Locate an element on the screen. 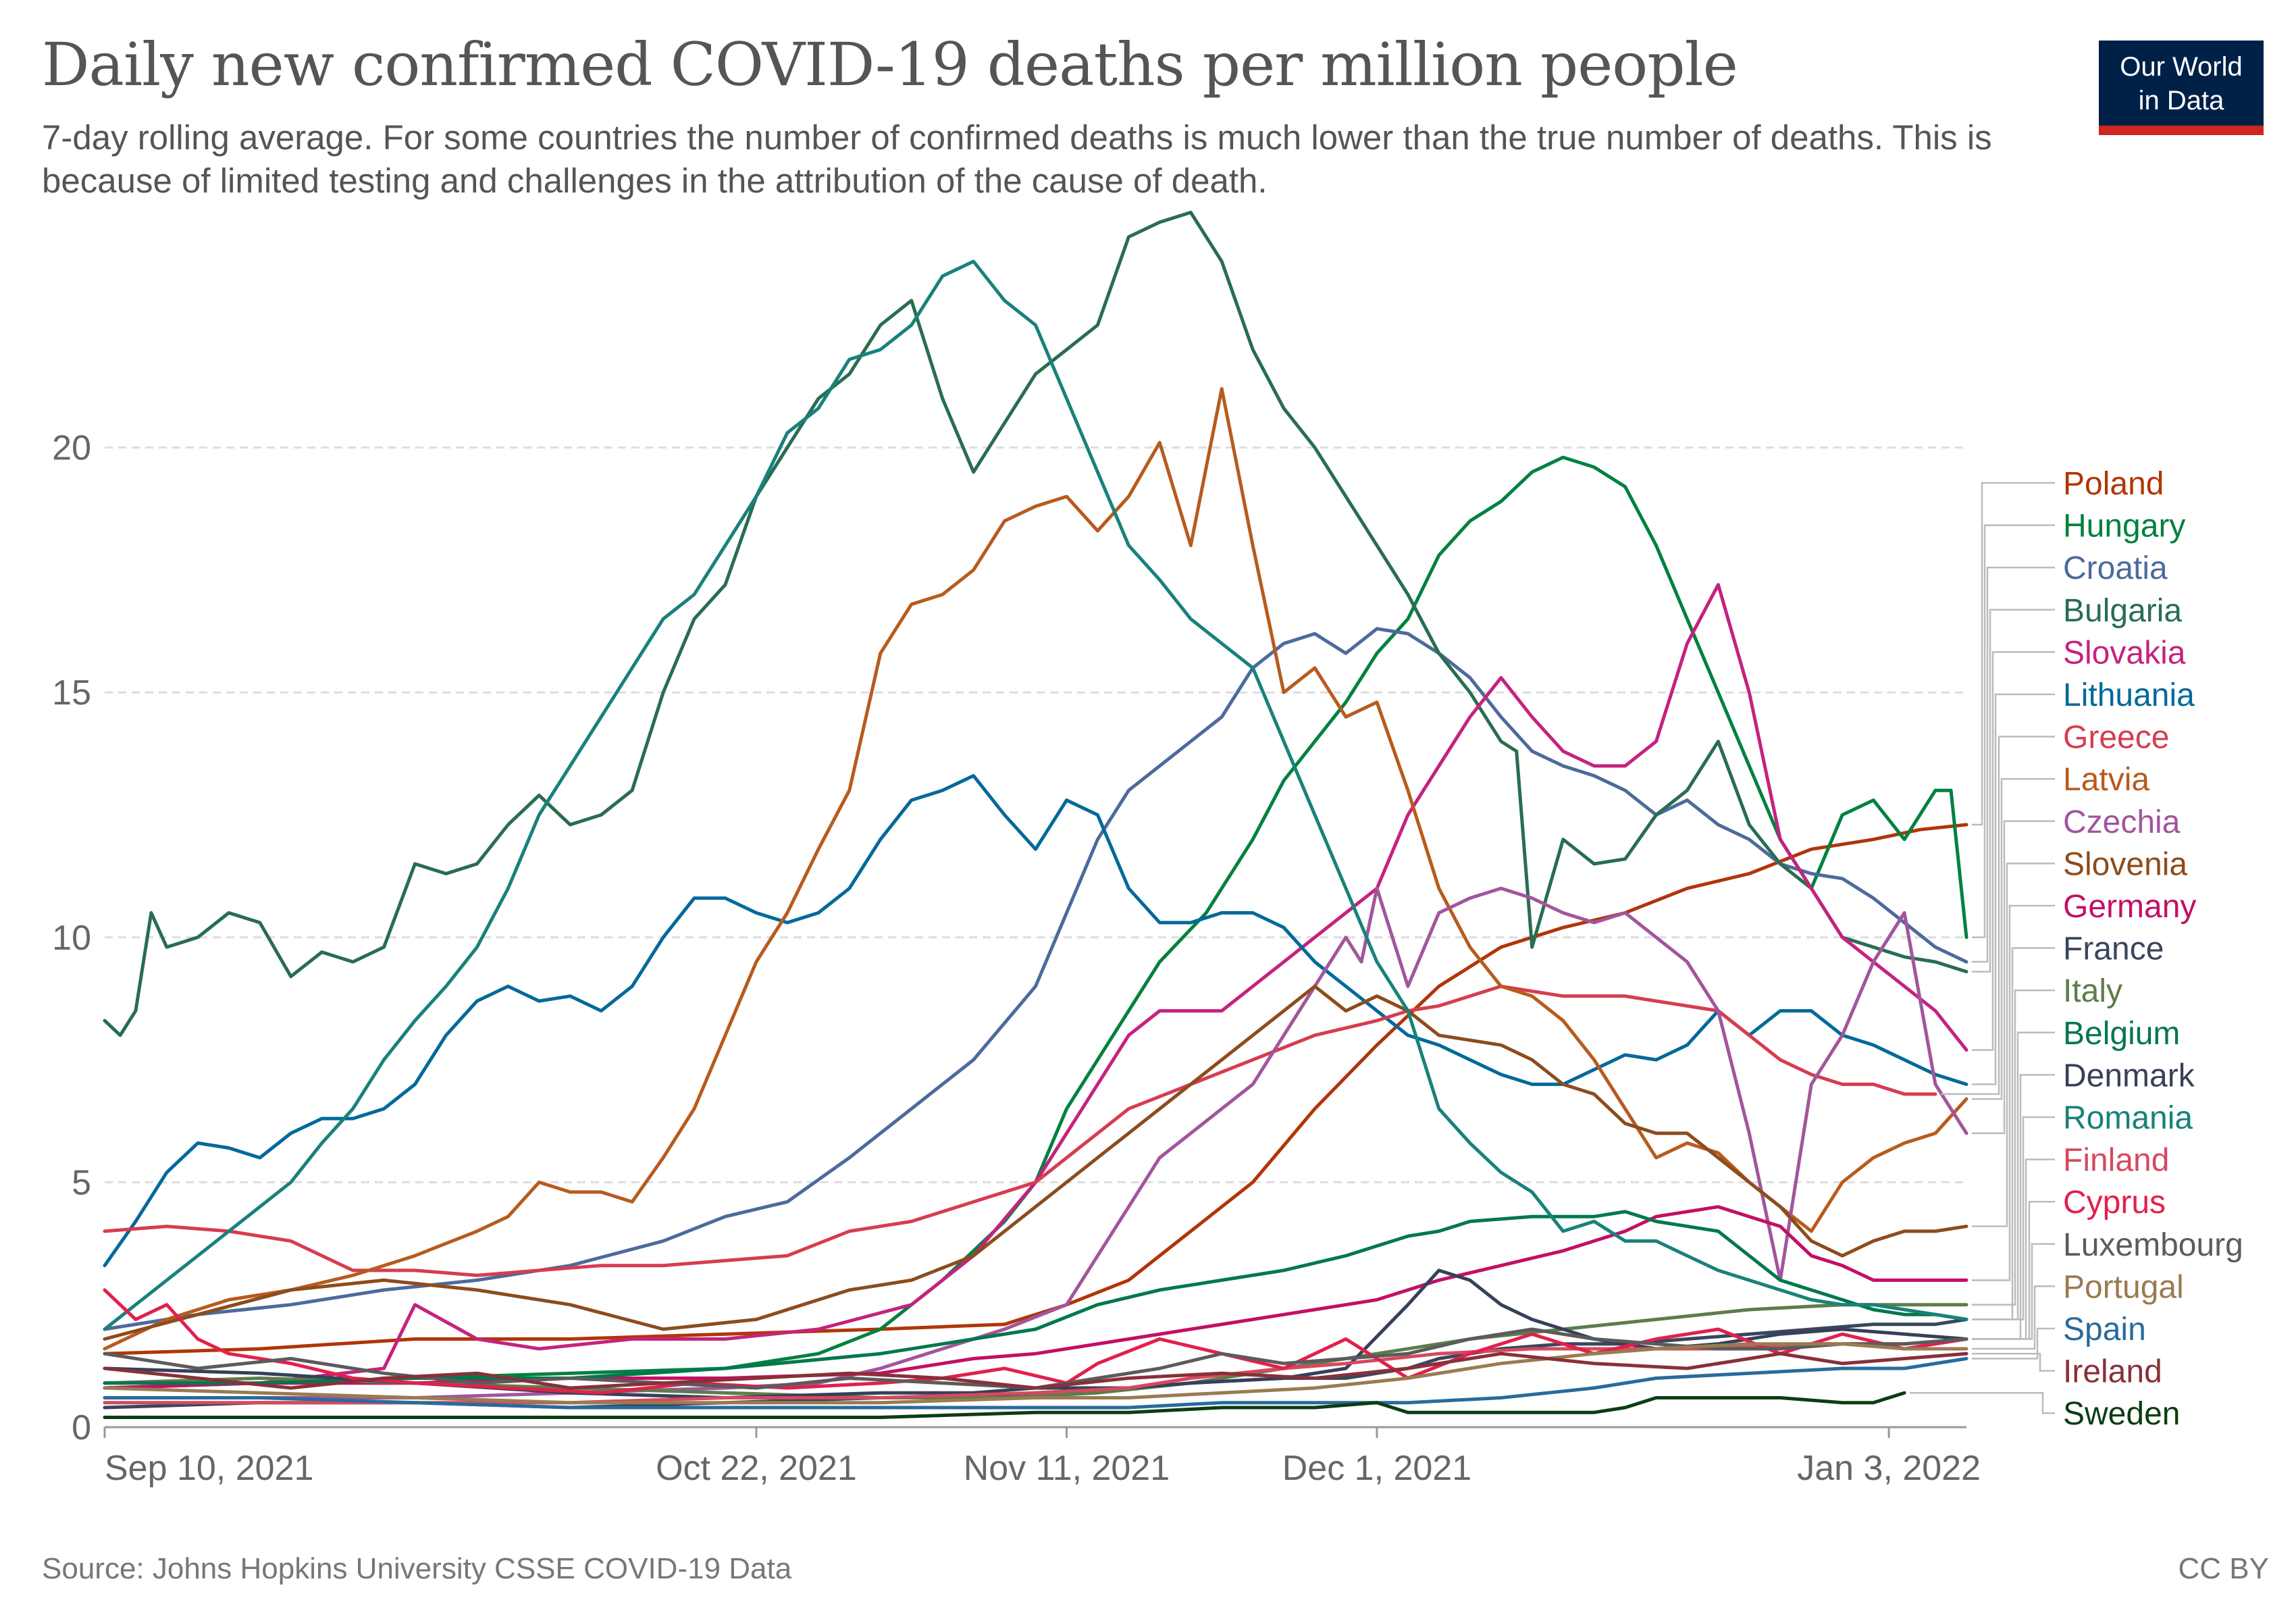 This screenshot has height=1621, width=2296. legend-label-france: France is located at coordinates (2113, 949).